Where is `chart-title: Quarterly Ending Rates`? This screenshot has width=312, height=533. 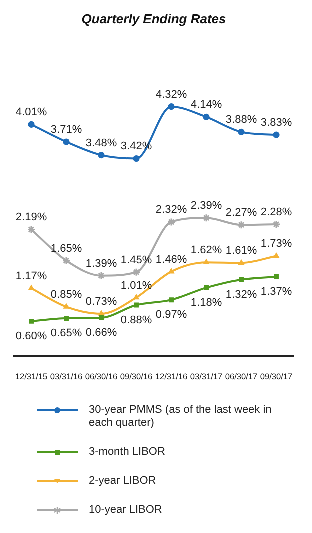
chart-title: Quarterly Ending Rates is located at coordinates (154, 18).